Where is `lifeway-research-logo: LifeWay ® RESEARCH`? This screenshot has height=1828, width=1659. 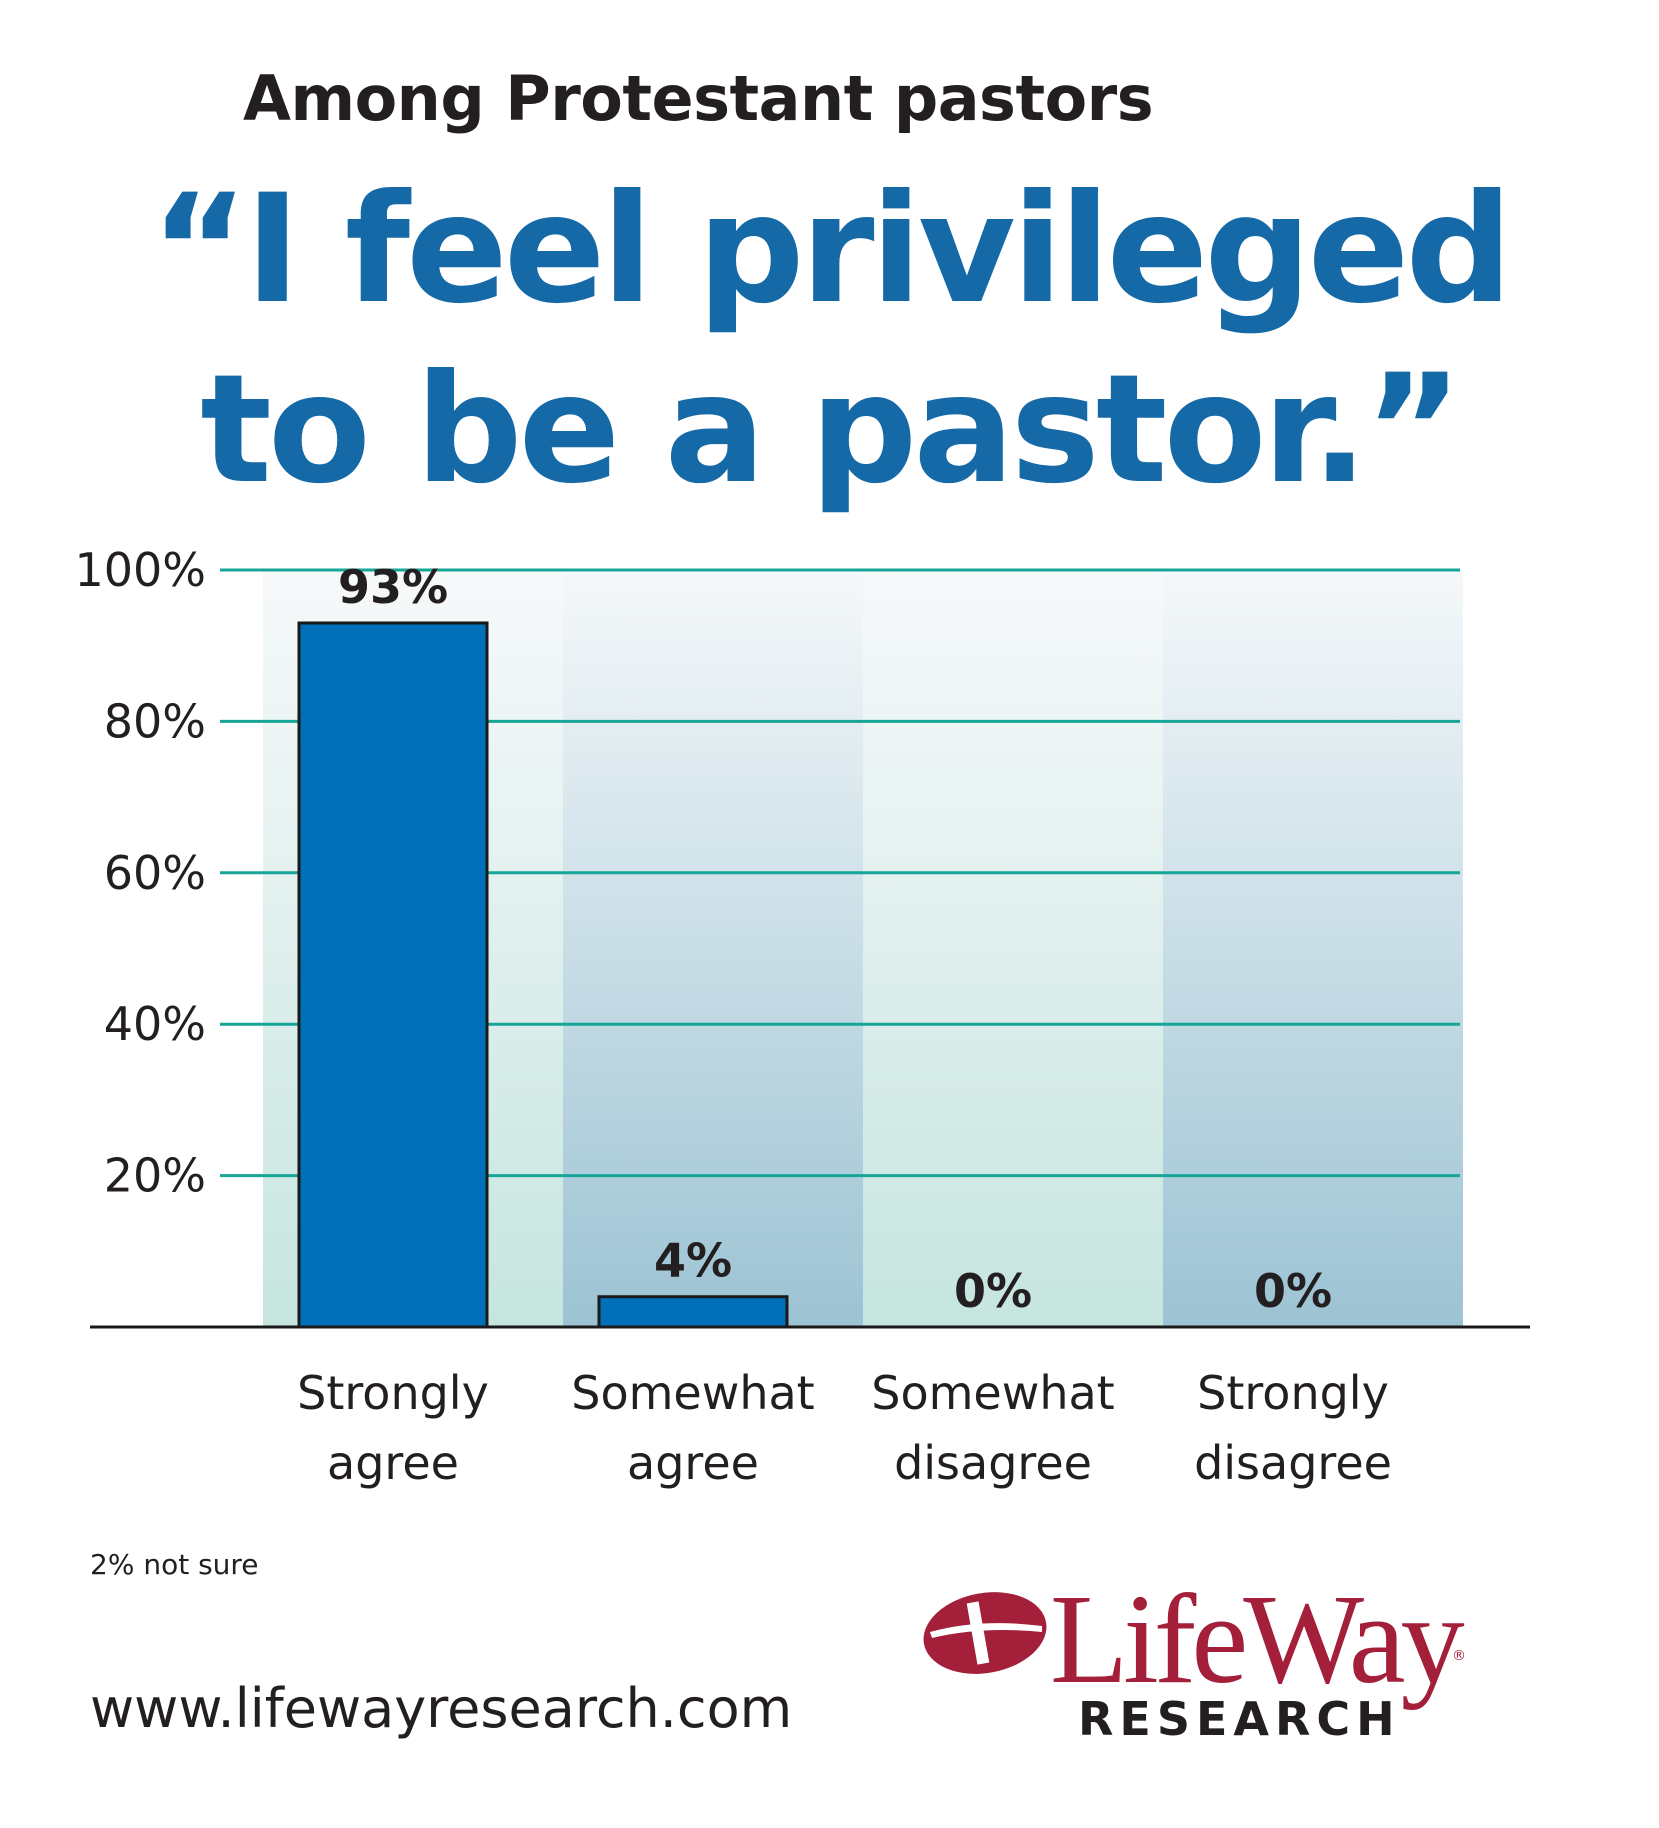 lifeway-research-logo: LifeWay ® RESEARCH is located at coordinates (1200, 1659).